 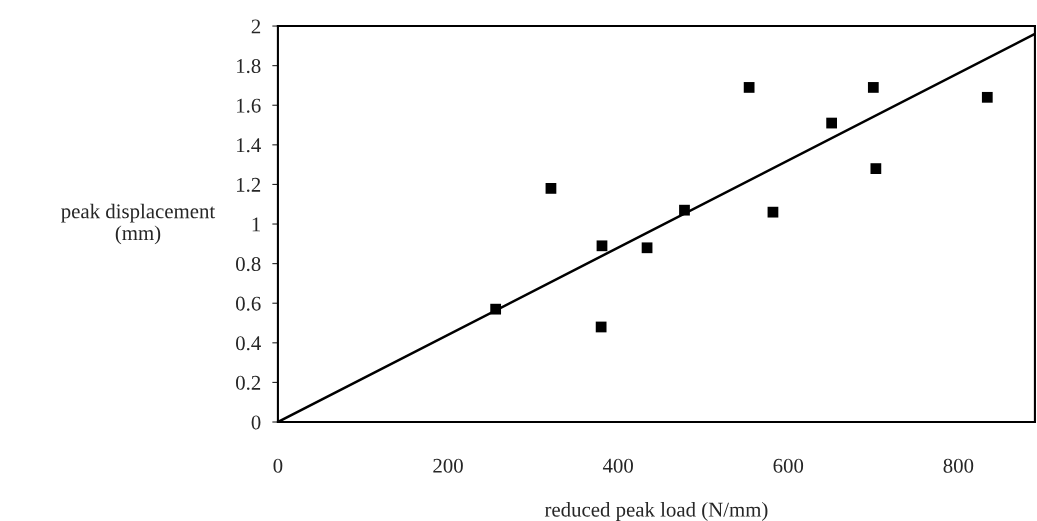 I want to click on x-tick-label: 800, so click(x=958, y=465).